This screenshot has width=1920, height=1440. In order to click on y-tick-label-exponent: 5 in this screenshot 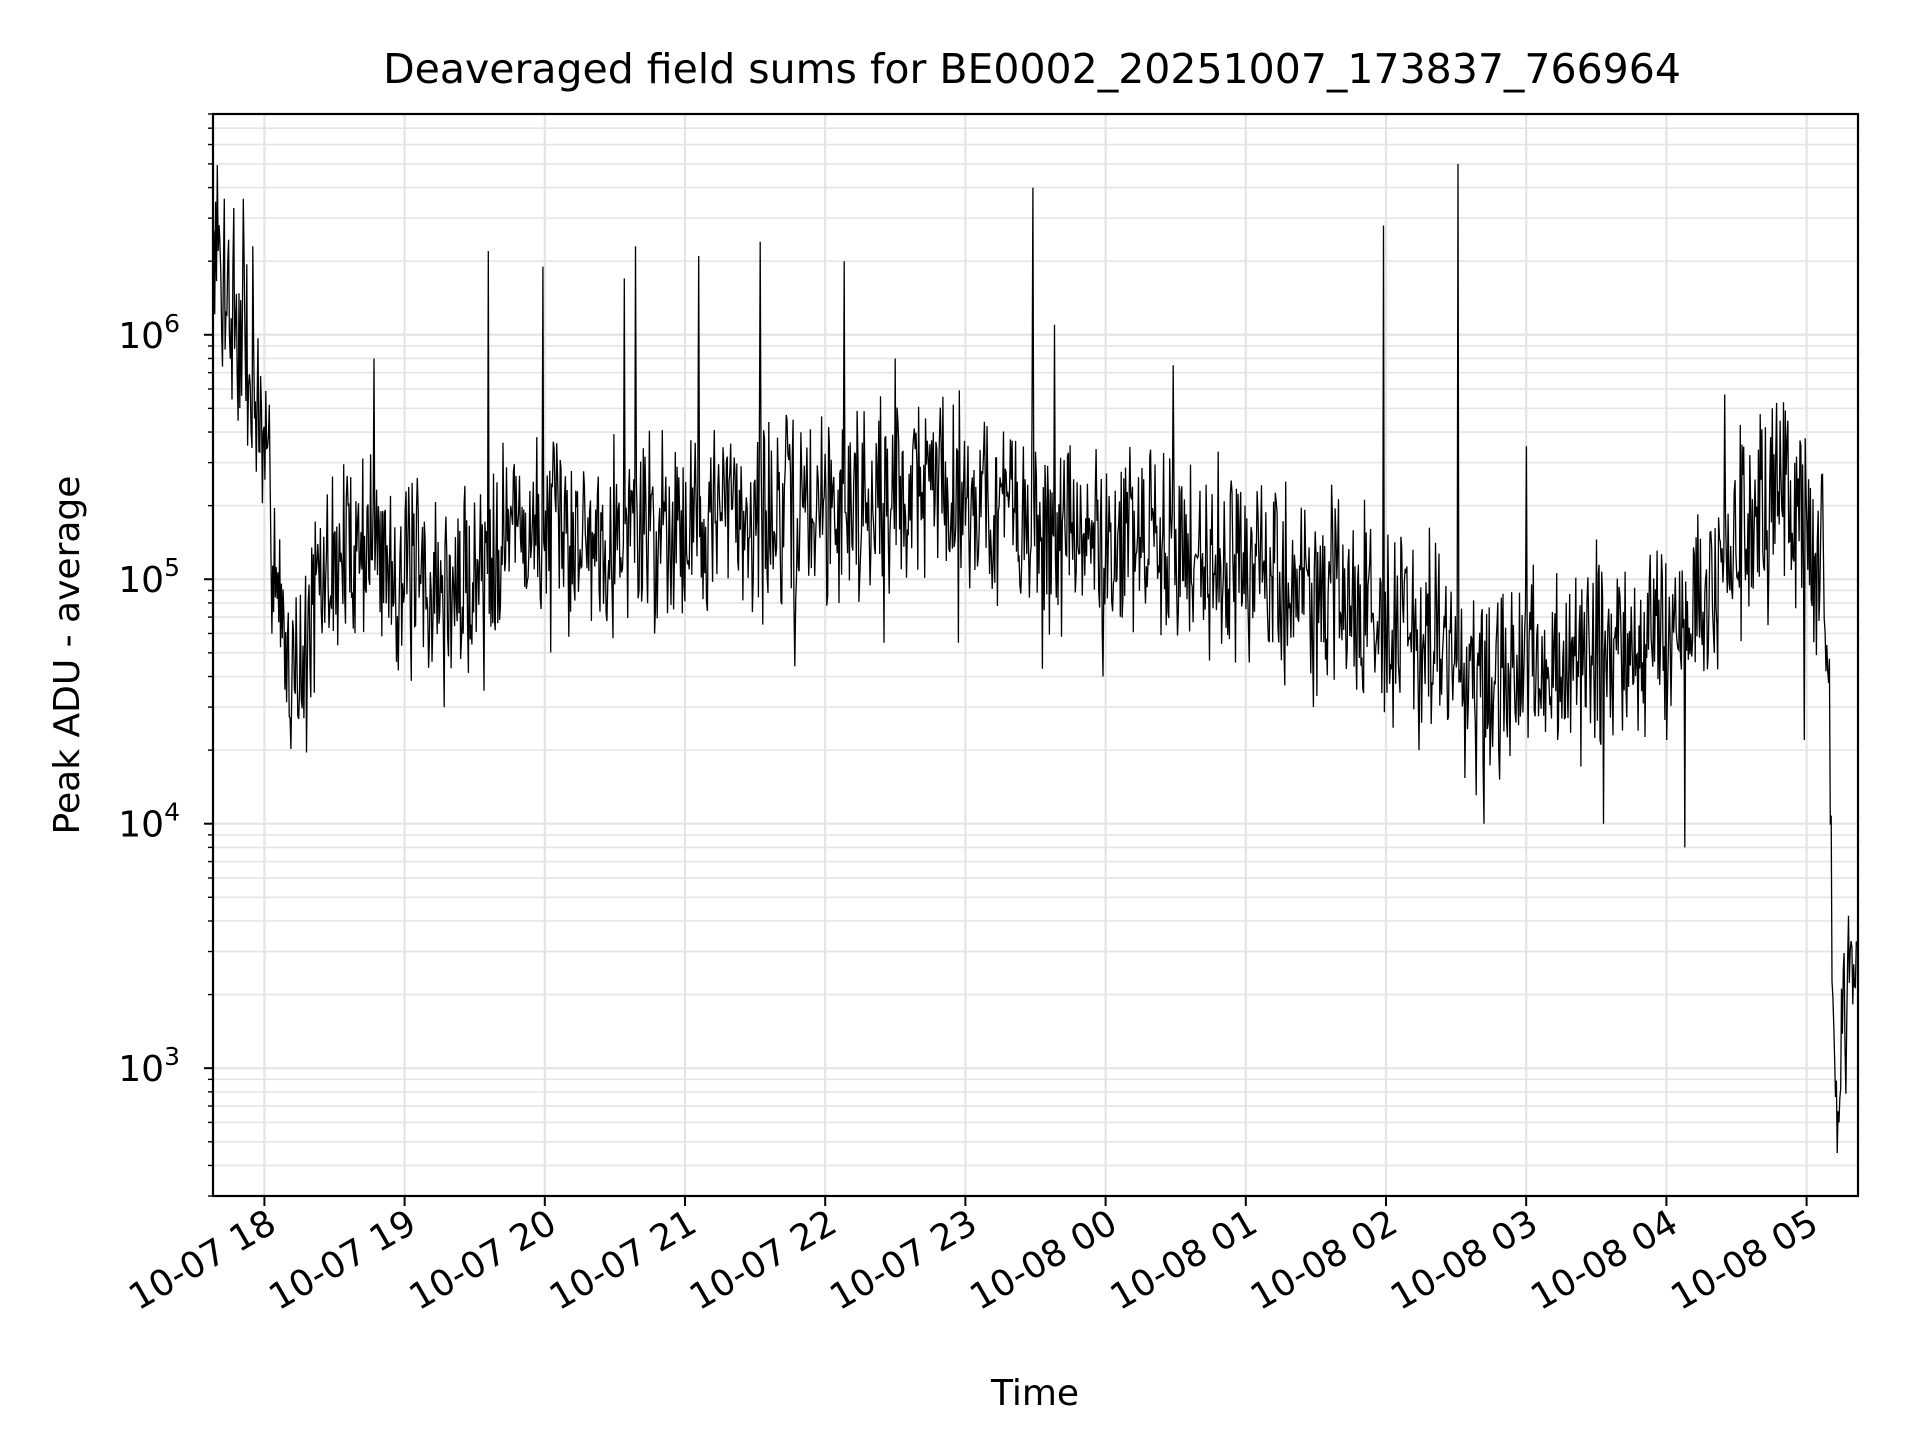, I will do `click(172, 567)`.